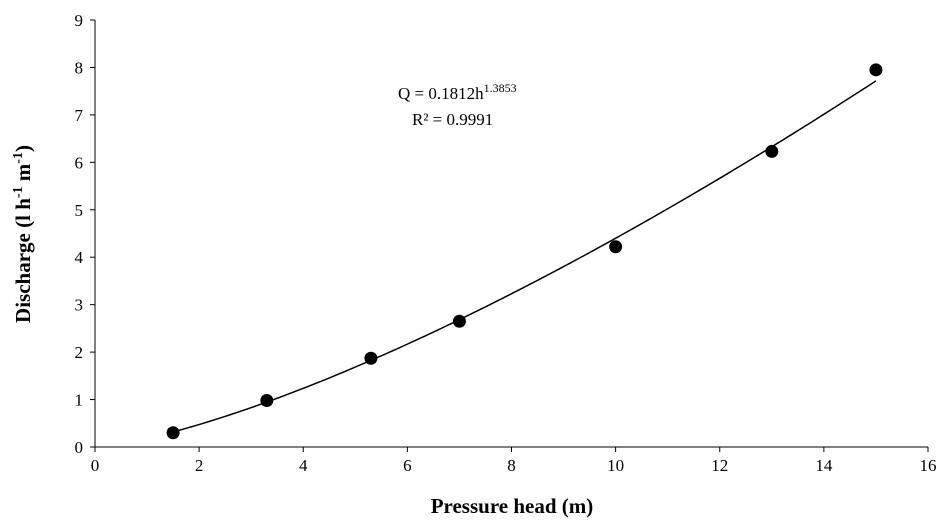 The width and height of the screenshot is (941, 523). I want to click on y-tick-label: 5, so click(79, 210).